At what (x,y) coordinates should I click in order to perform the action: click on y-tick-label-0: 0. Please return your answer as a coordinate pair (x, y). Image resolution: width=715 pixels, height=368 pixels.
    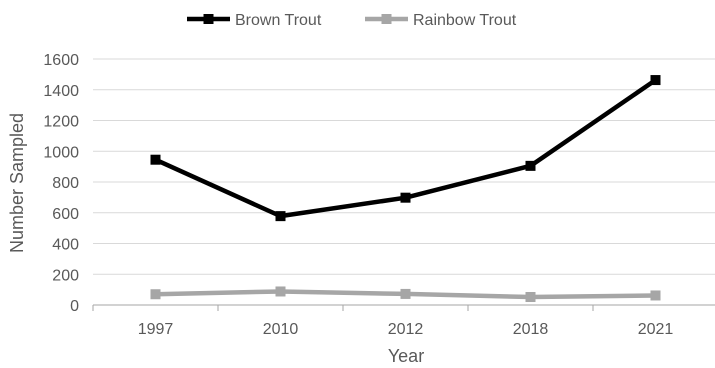
    Looking at the image, I should click on (74, 306).